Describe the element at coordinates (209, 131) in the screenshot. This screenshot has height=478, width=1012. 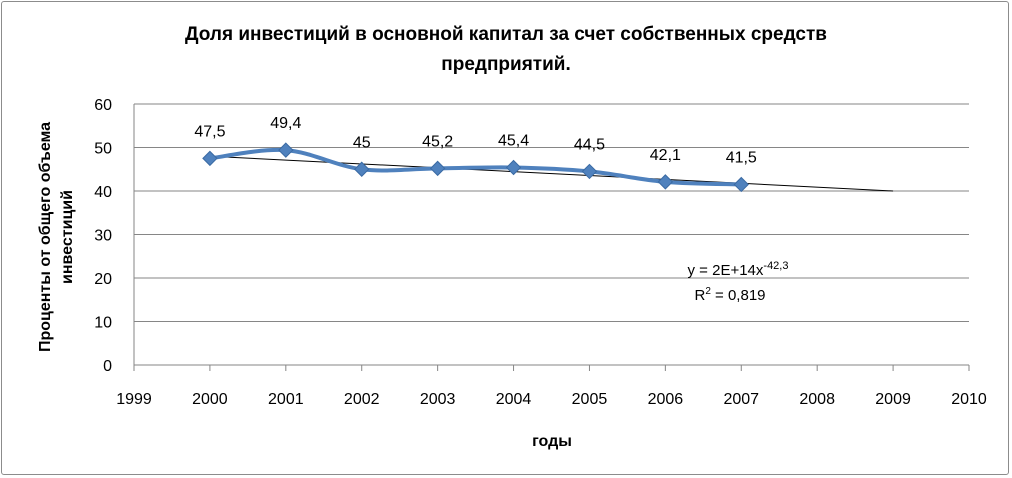
I see `data-label-2000: 47,5` at that location.